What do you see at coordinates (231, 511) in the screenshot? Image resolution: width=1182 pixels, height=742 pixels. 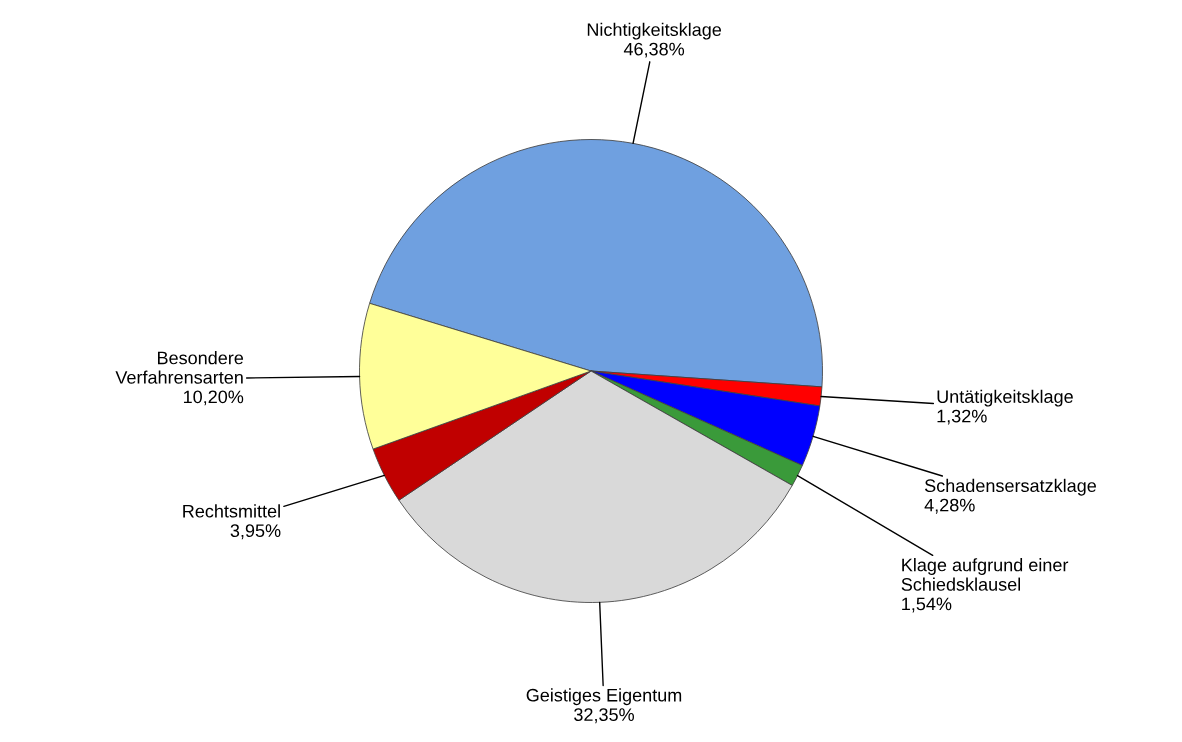 I see `slice-label: Rechtsmittel` at bounding box center [231, 511].